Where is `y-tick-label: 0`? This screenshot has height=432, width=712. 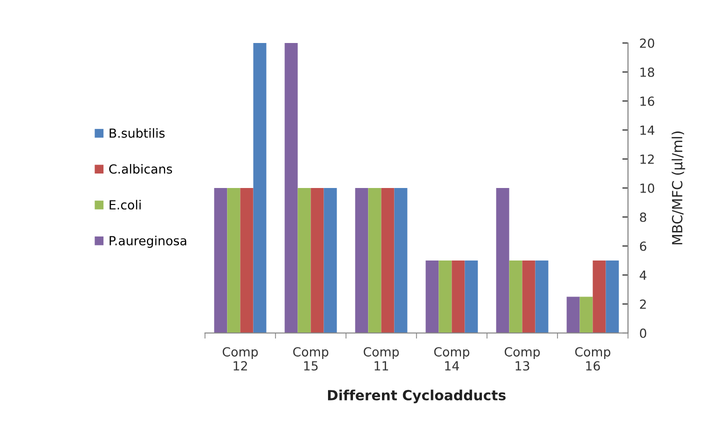
y-tick-label: 0 is located at coordinates (643, 333).